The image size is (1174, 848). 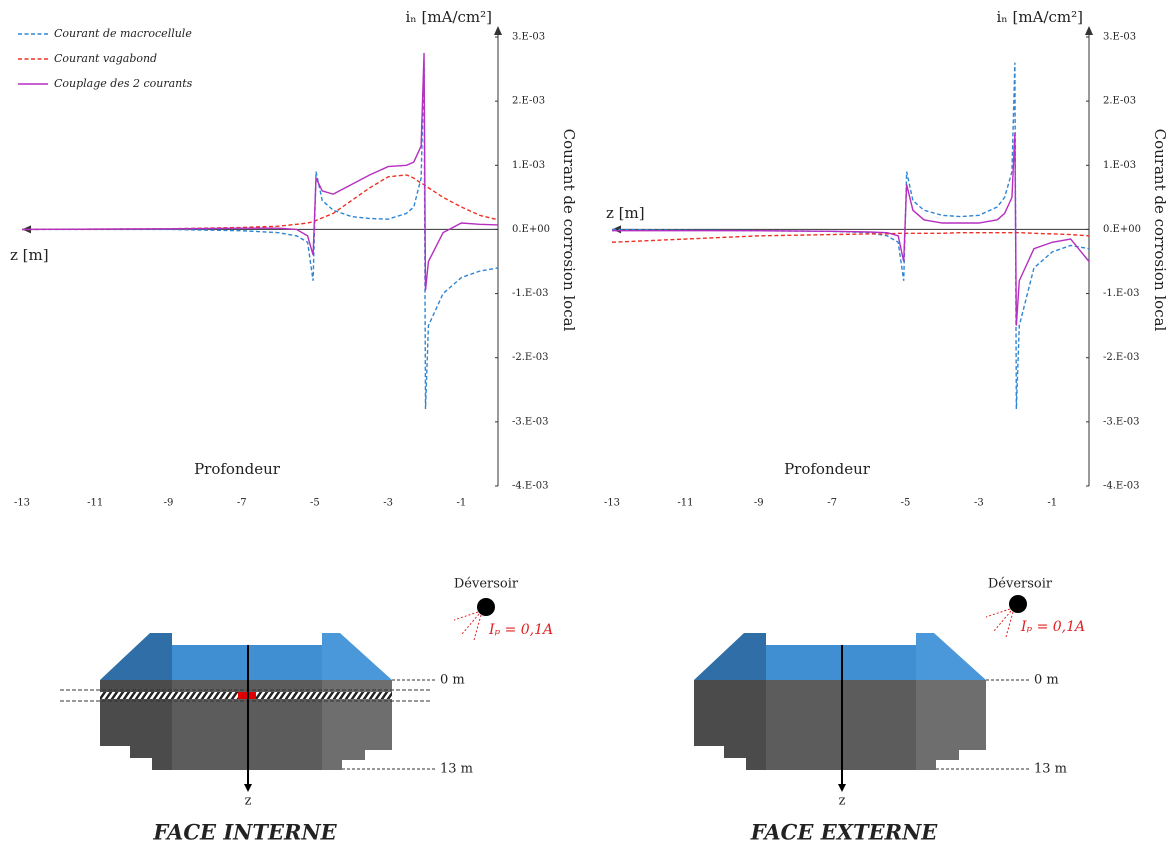 What do you see at coordinates (616, 229) in the screenshot?
I see `x-axis-arrow` at bounding box center [616, 229].